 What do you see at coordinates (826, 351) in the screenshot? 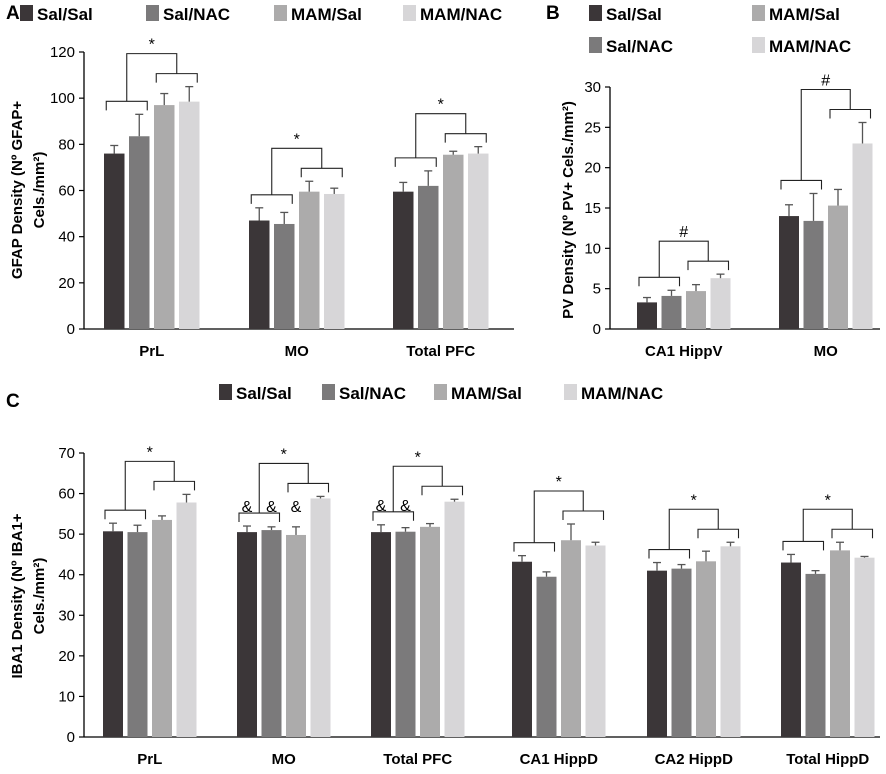
I see `panel-b-category-label-mo: MO` at bounding box center [826, 351].